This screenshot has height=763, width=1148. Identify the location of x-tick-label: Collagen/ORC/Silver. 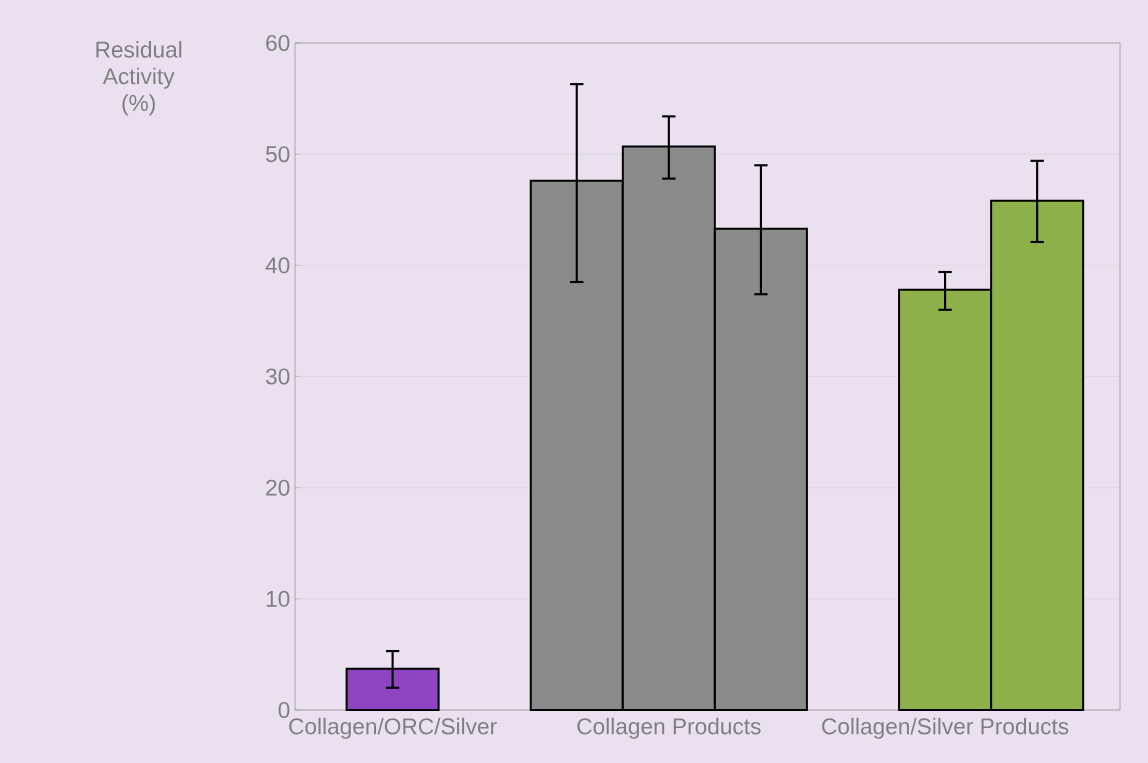
(393, 728).